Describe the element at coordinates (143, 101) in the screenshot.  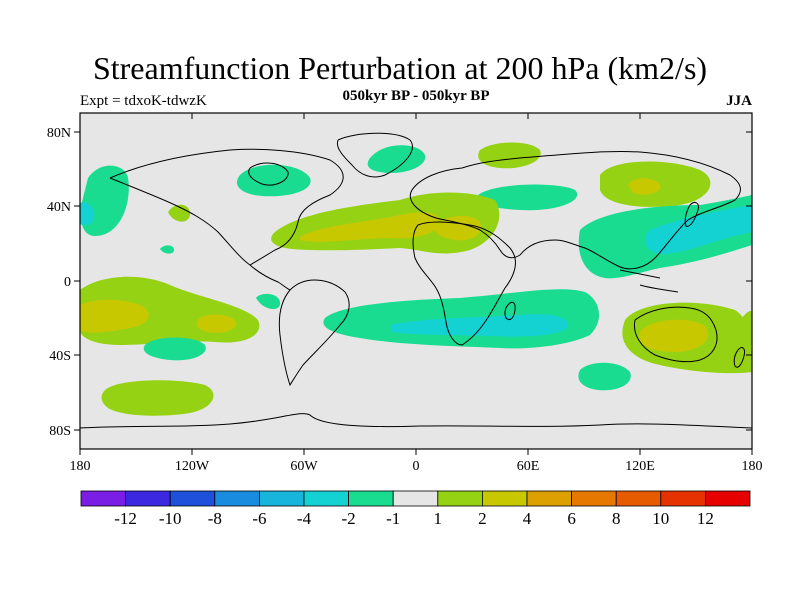
I see `experiment-label: Expt = tdxoK-tdwzK` at that location.